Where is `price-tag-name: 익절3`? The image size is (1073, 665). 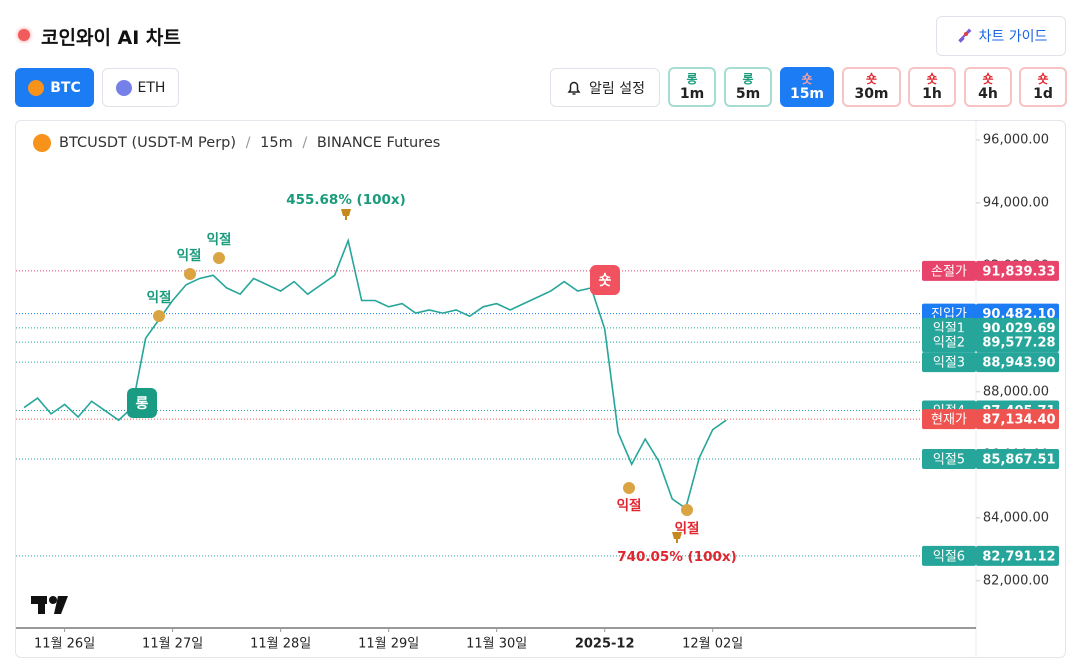
price-tag-name: 익절3 is located at coordinates (949, 363).